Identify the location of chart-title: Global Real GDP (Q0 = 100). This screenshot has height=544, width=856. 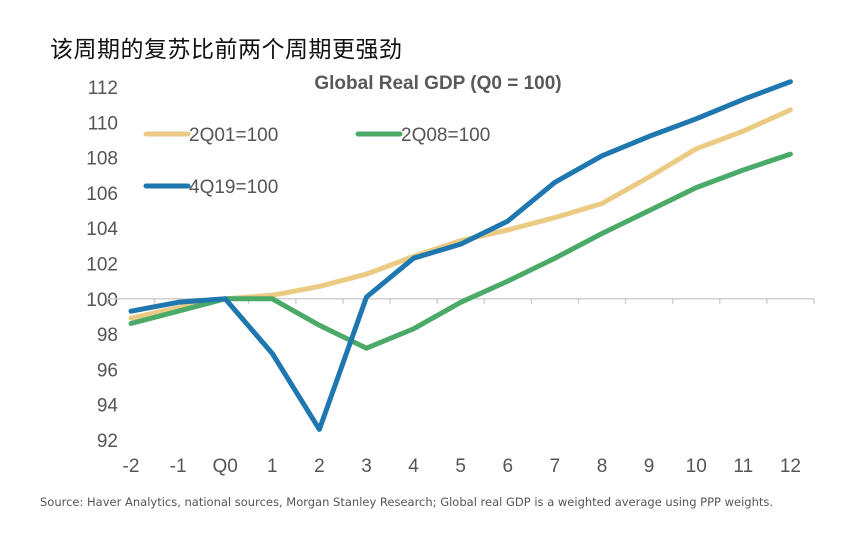
(437, 83).